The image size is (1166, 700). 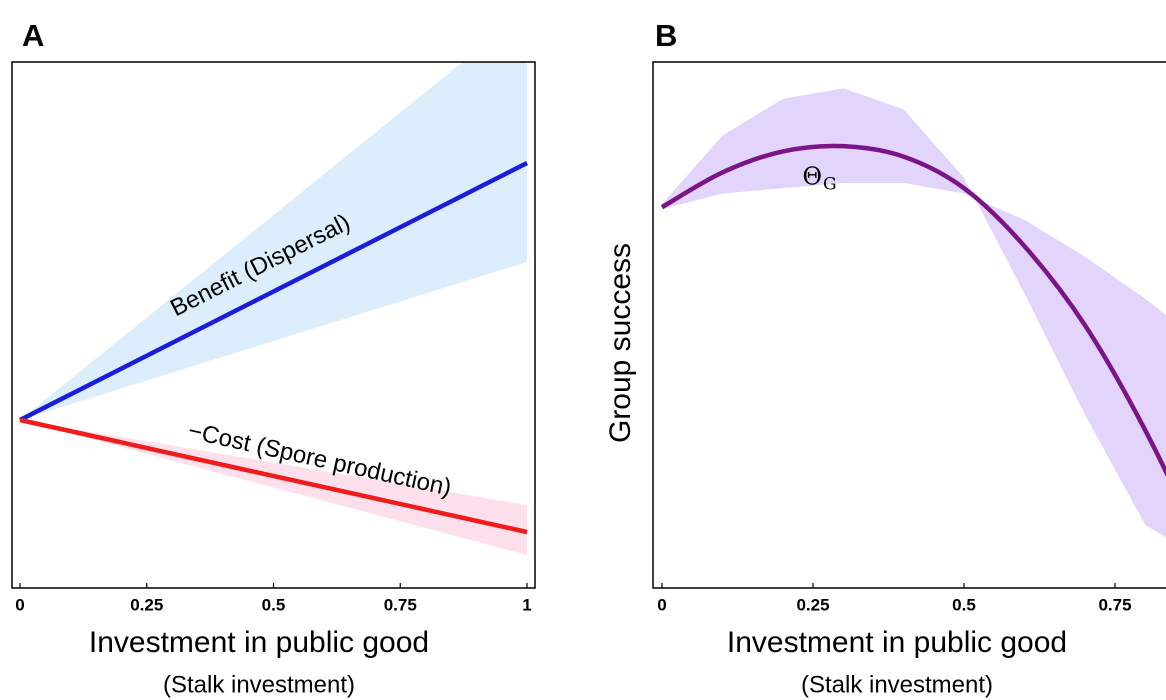 What do you see at coordinates (830, 185) in the screenshot?
I see `annotation-subscript: G` at bounding box center [830, 185].